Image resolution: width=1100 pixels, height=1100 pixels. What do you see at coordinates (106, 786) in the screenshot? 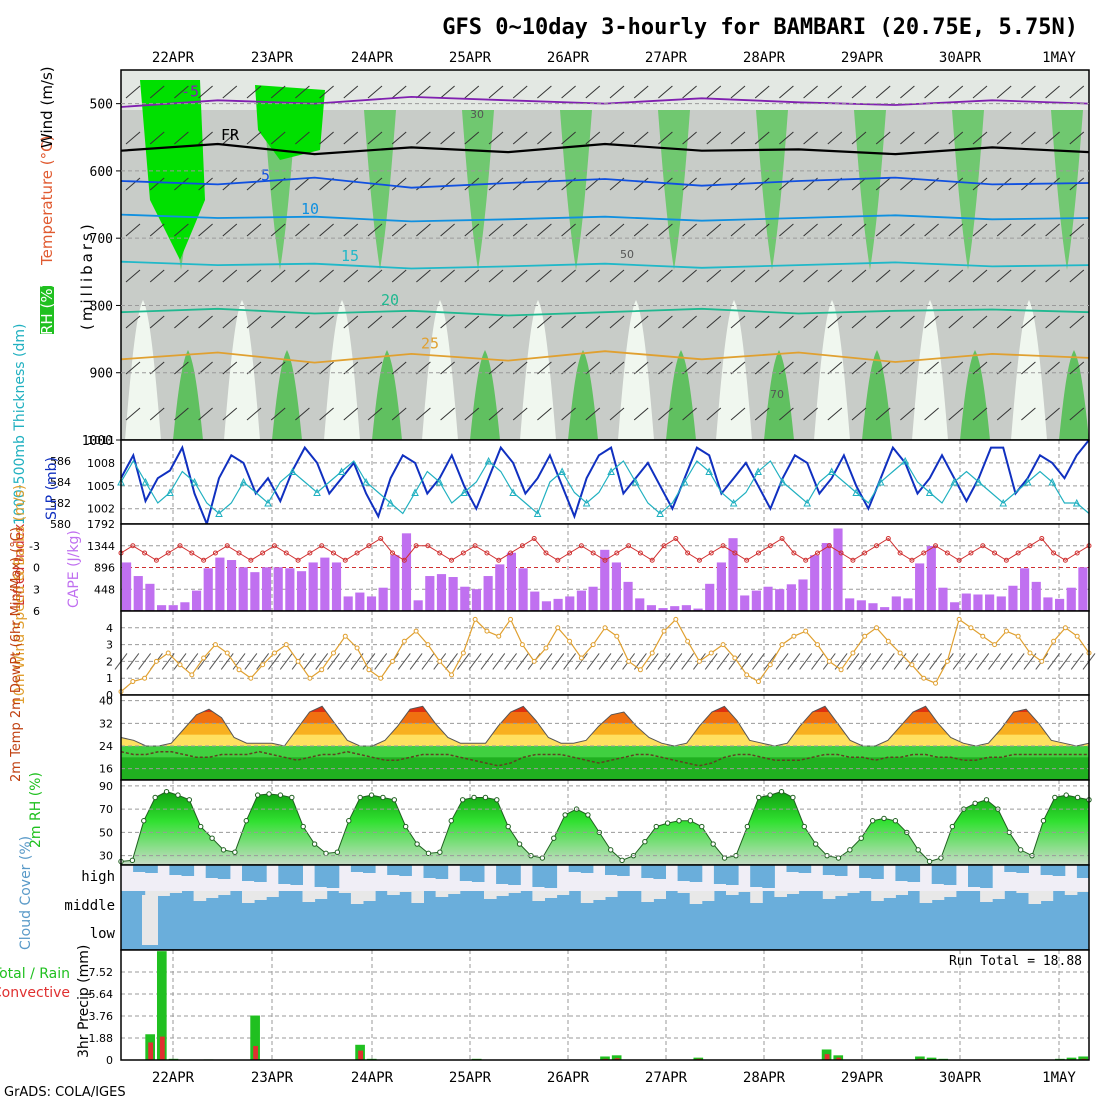
I see `rh-tick-label: 90` at bounding box center [106, 786].